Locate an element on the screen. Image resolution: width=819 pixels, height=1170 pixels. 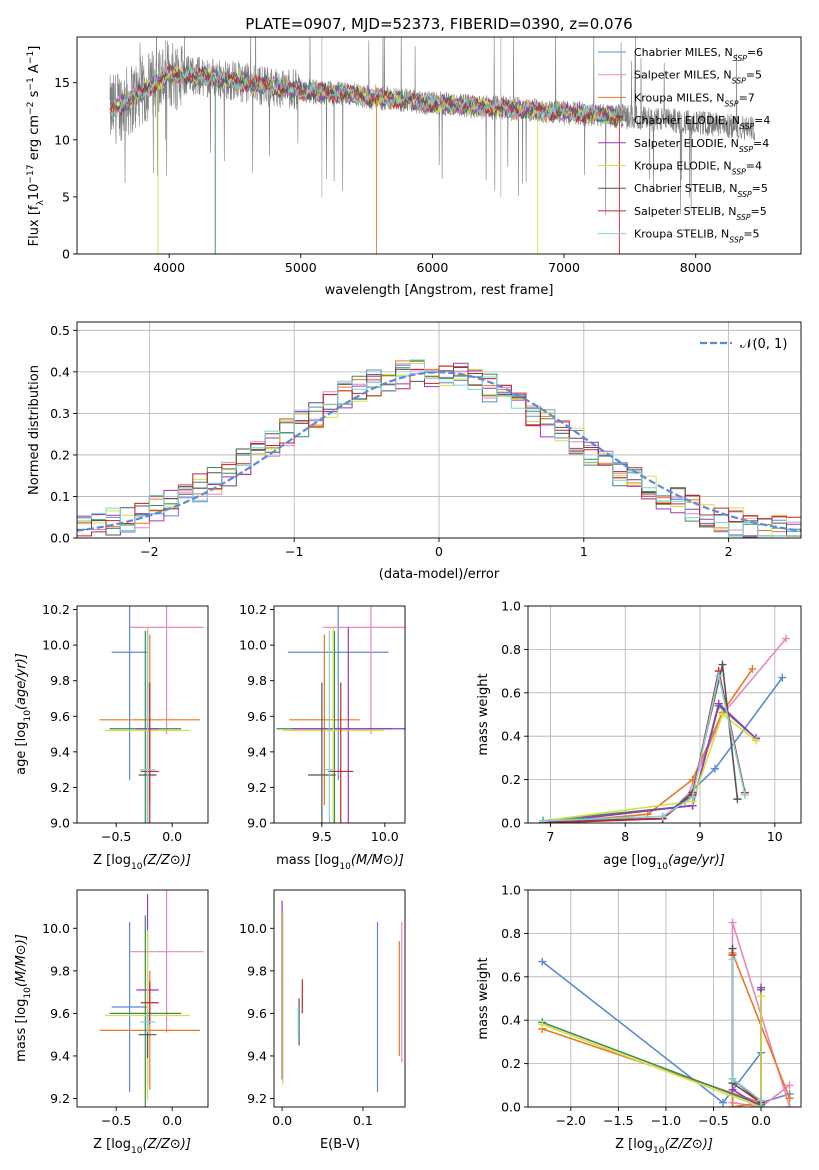
x-tick-label: 8000 is located at coordinates (696, 267).